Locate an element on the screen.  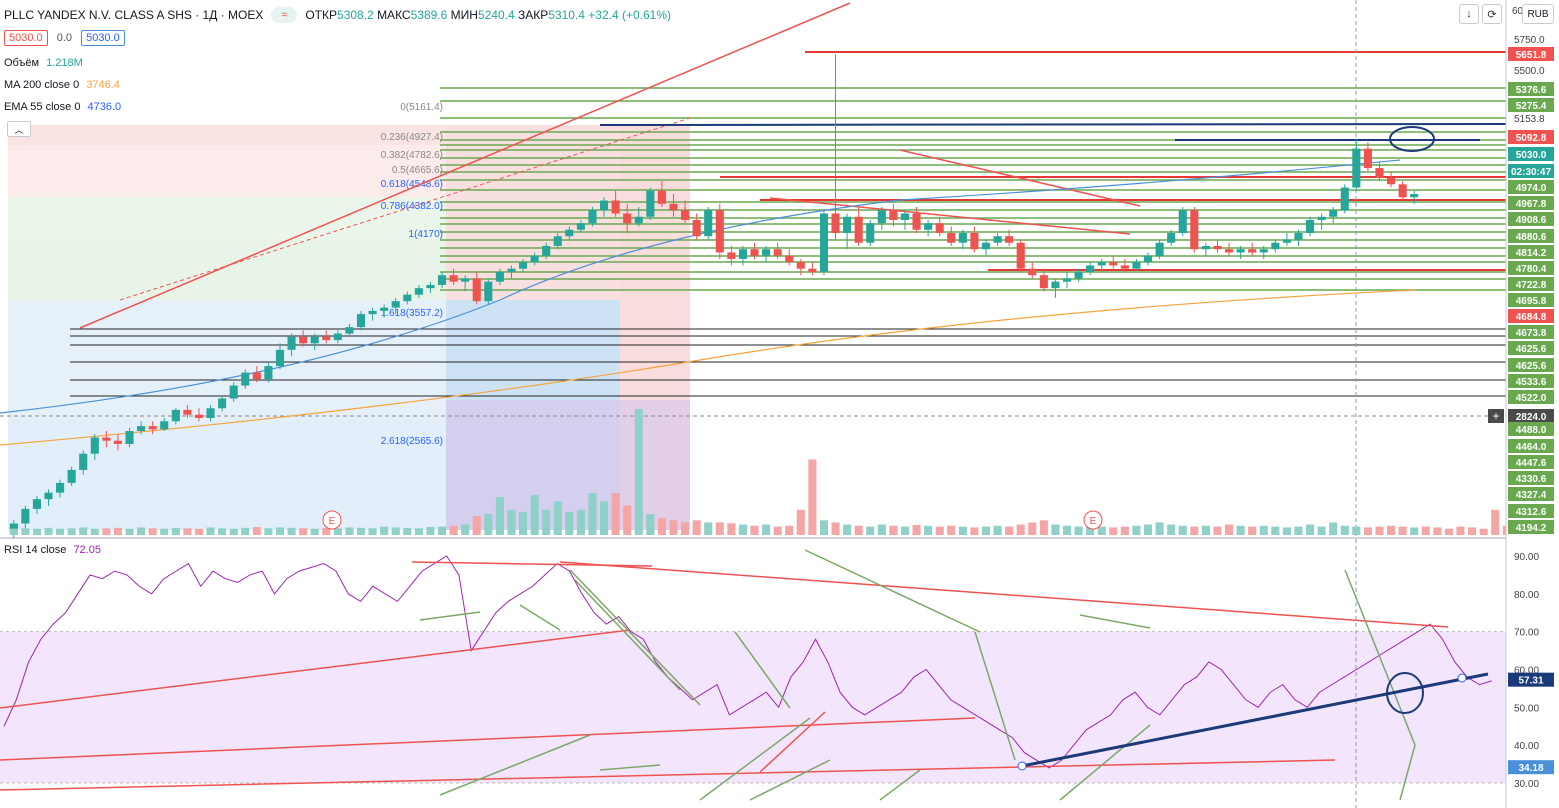
rsi-anchor-point is located at coordinates (1462, 678).